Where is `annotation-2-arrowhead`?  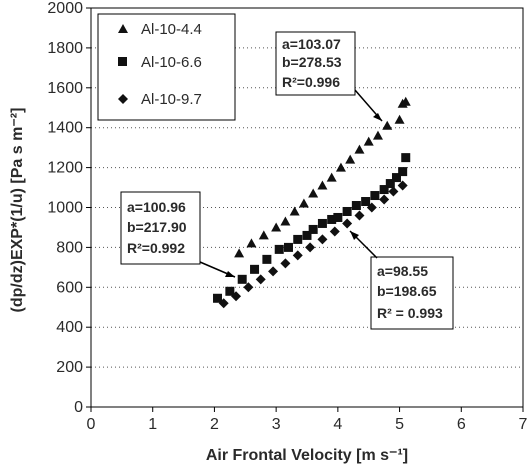
annotation-2-arrowhead is located at coordinates (230, 274).